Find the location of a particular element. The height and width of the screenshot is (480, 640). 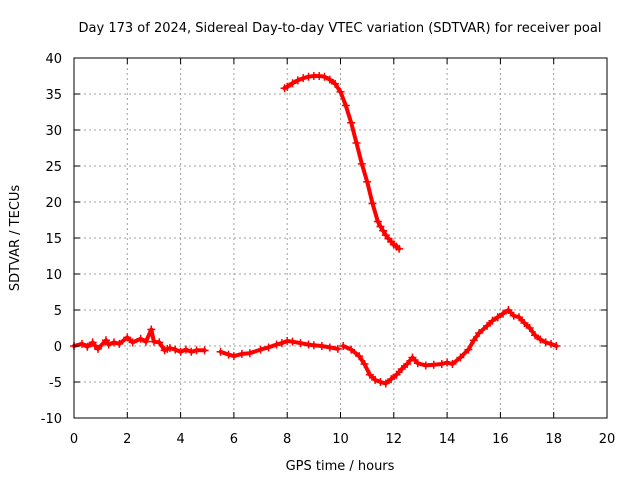

y-tick-label: -5 is located at coordinates (55, 383).